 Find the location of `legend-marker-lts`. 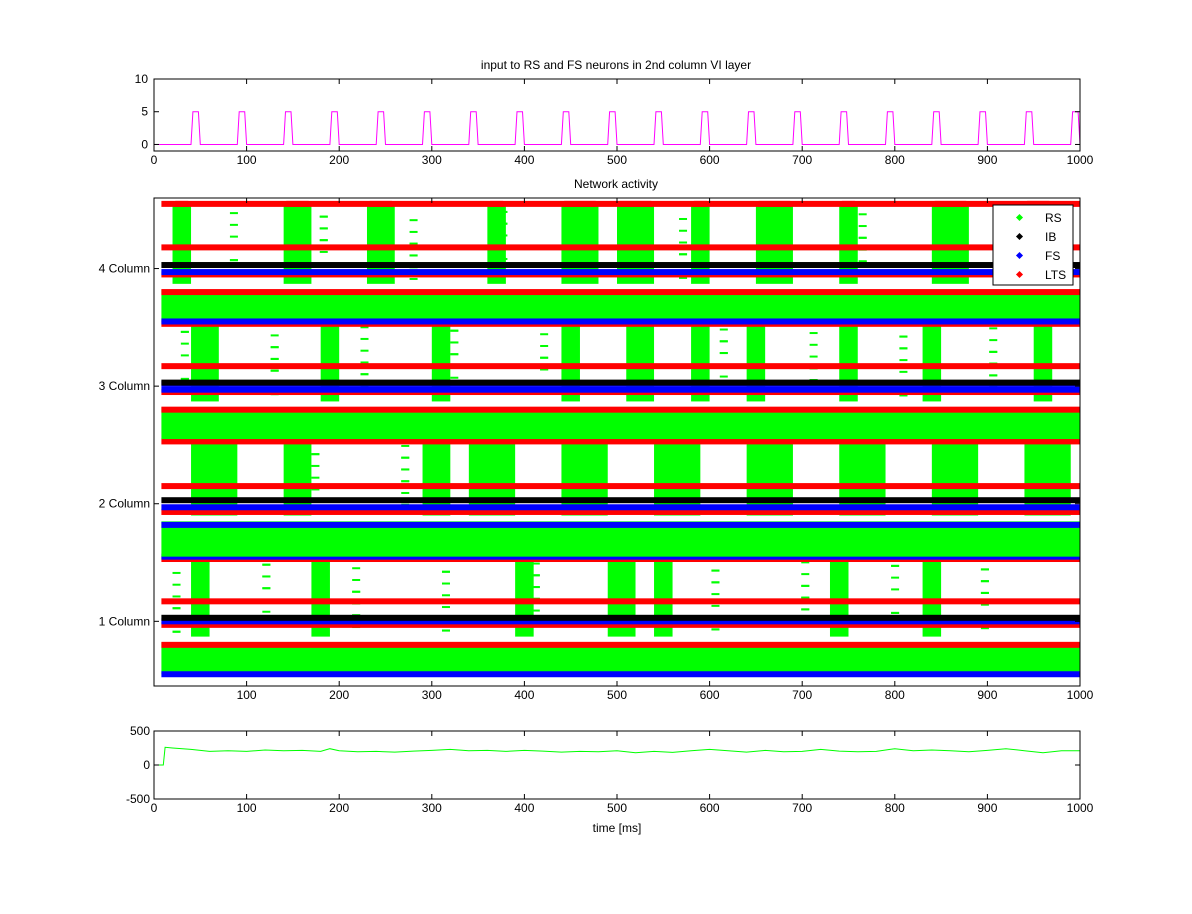

legend-marker-lts is located at coordinates (1019, 274).